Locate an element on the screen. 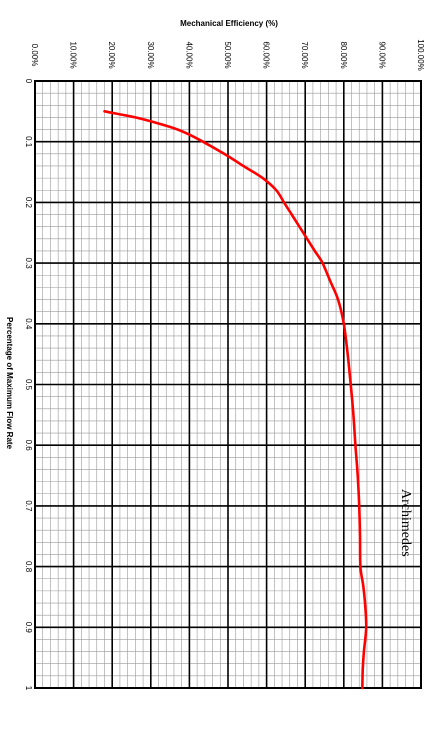  flow-rate-tick-label: 0.7 is located at coordinates (28, 506).